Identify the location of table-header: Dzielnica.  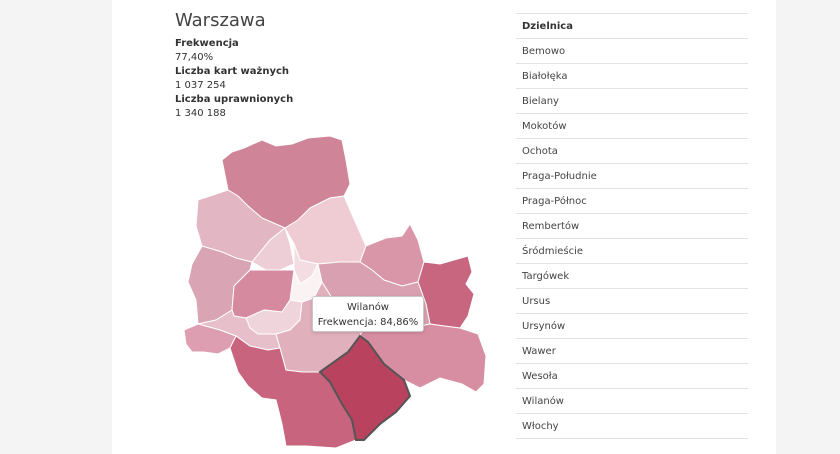
(632, 26).